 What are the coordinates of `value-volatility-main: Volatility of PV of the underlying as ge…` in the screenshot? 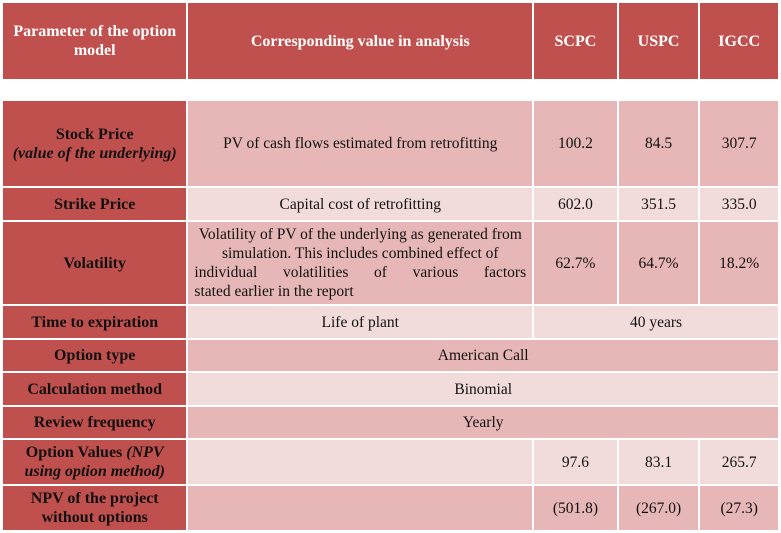 It's located at (360, 253).